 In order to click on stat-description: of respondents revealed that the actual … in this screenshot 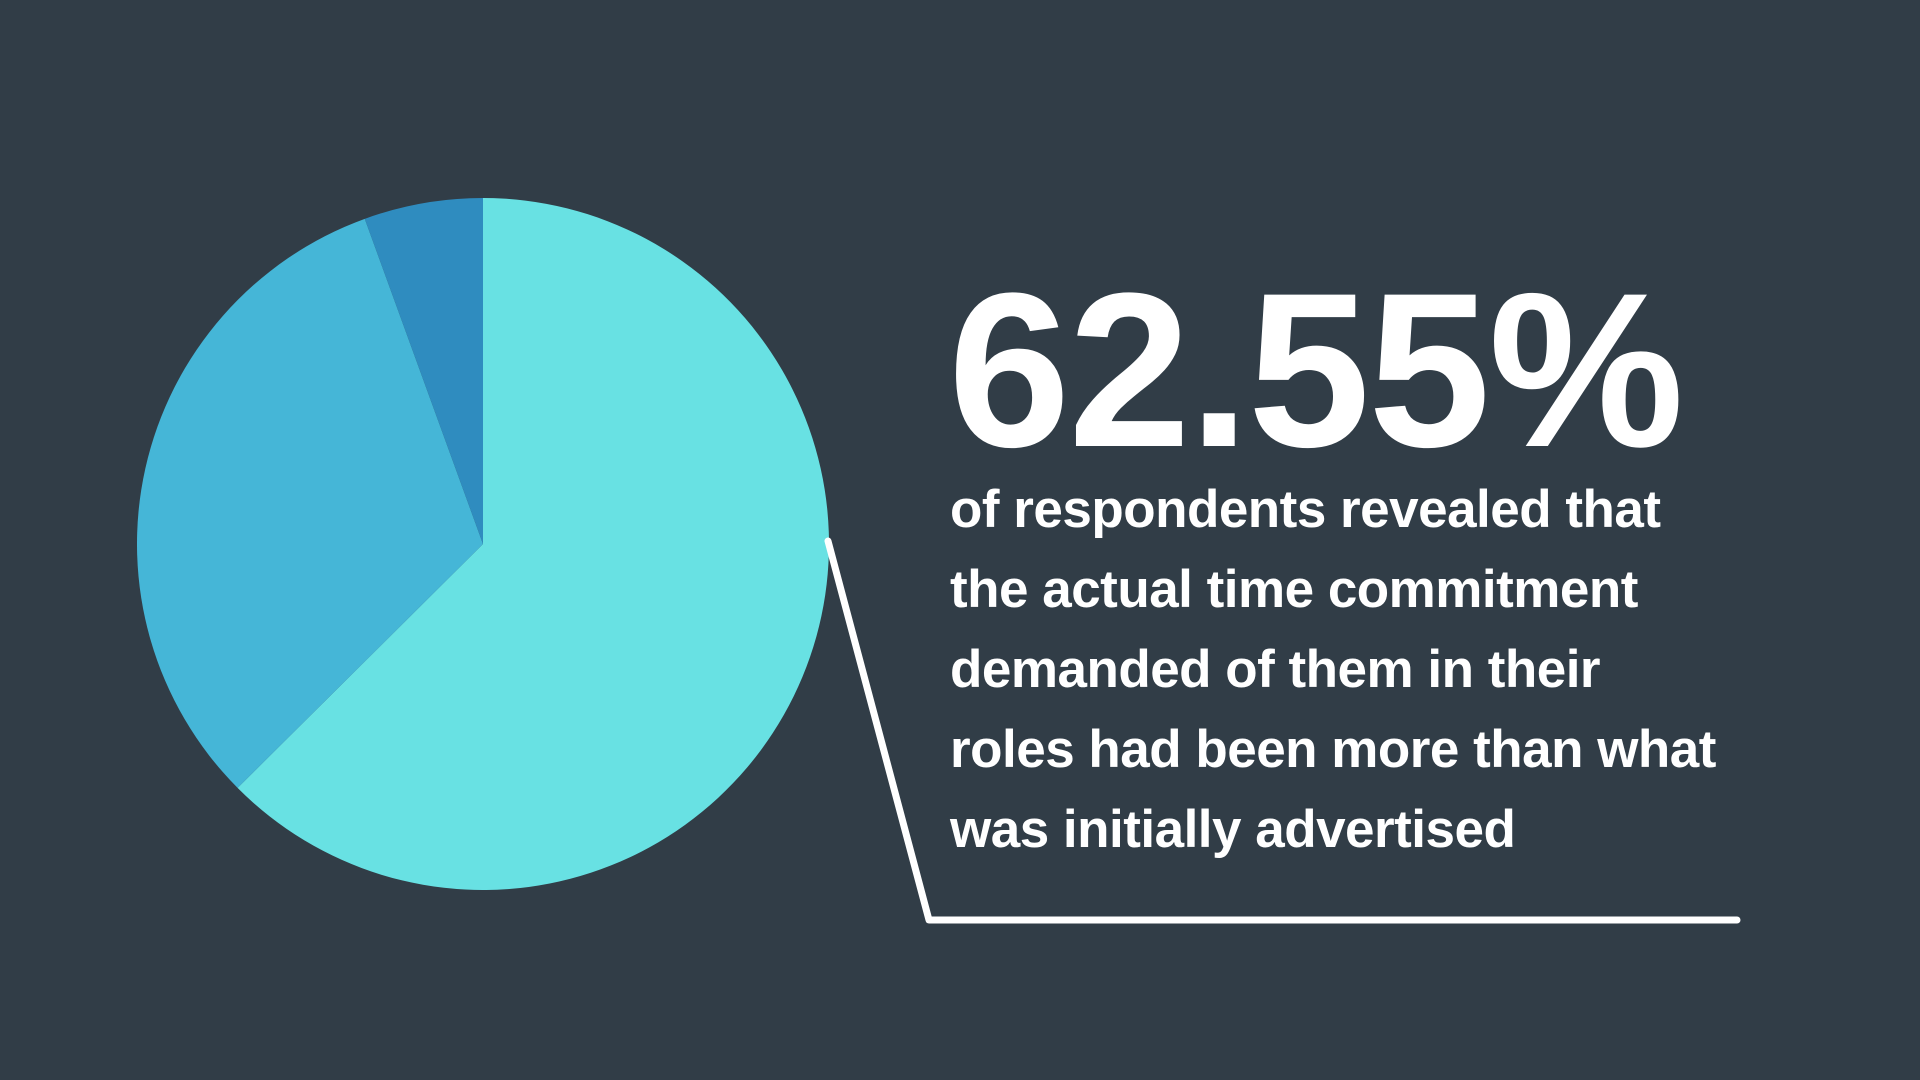, I will do `click(1333, 670)`.